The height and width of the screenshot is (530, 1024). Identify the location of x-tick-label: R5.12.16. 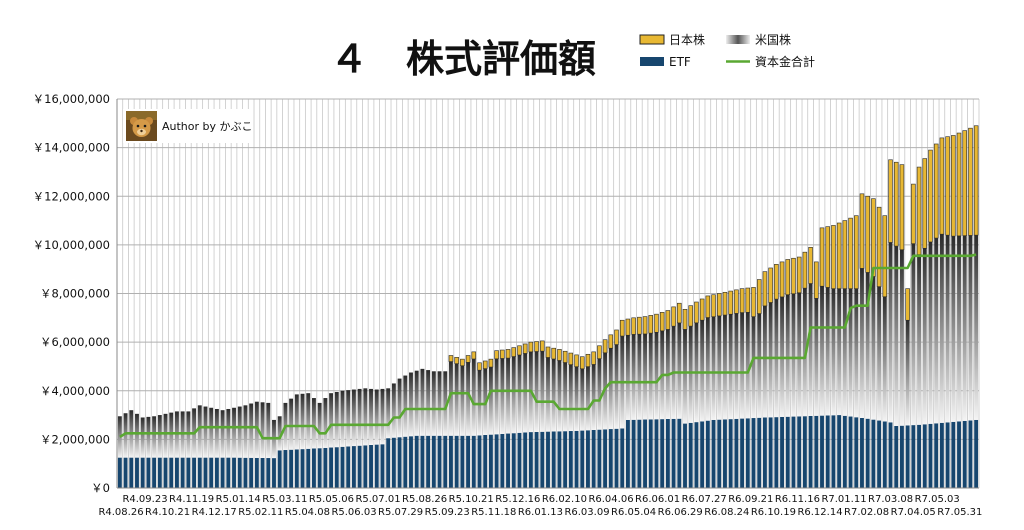
(517, 499).